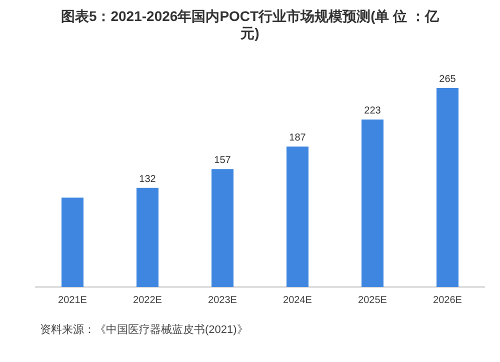 Image resolution: width=500 pixels, height=362 pixels. What do you see at coordinates (223, 160) in the screenshot?
I see `data-label: 157` at bounding box center [223, 160].